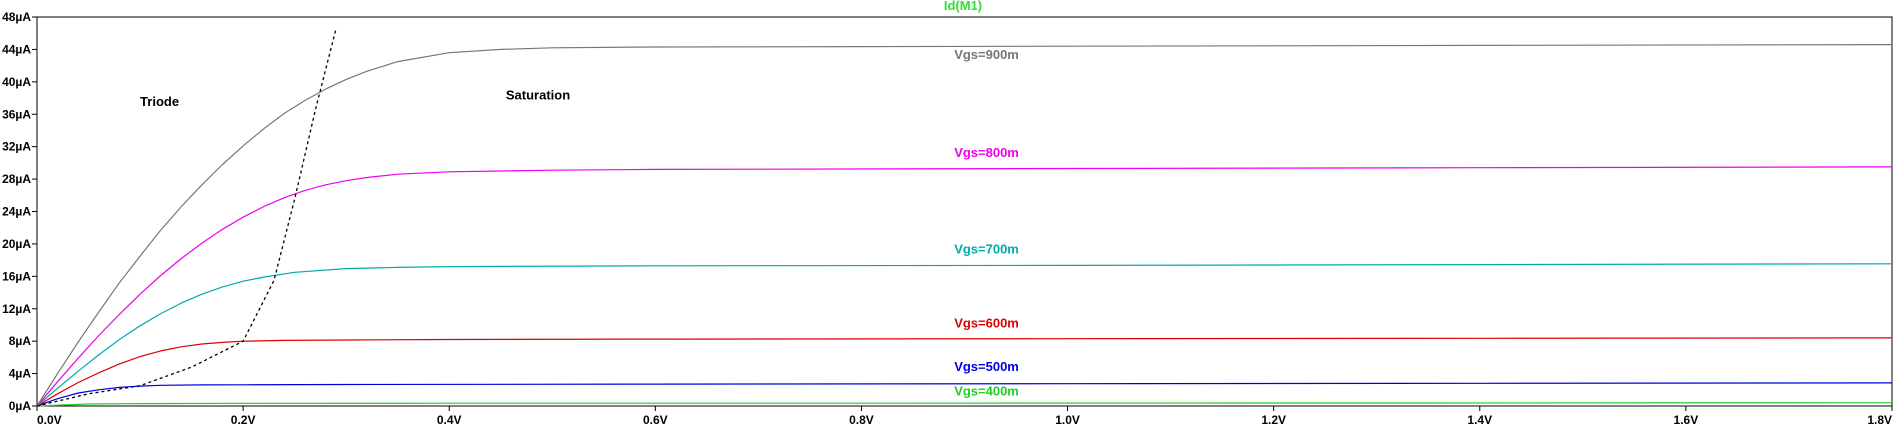  Describe the element at coordinates (963, 6) in the screenshot. I see `chart-title: Id(M1)` at that location.